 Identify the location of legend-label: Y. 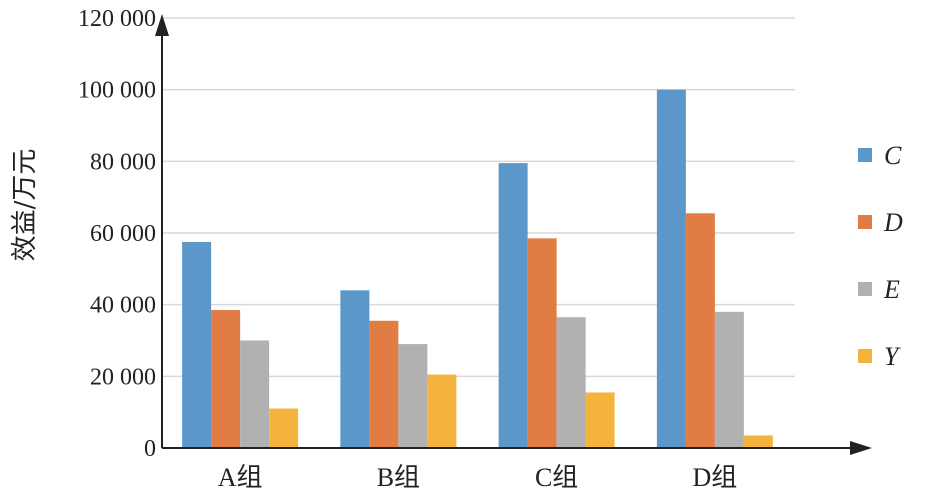
(892, 356).